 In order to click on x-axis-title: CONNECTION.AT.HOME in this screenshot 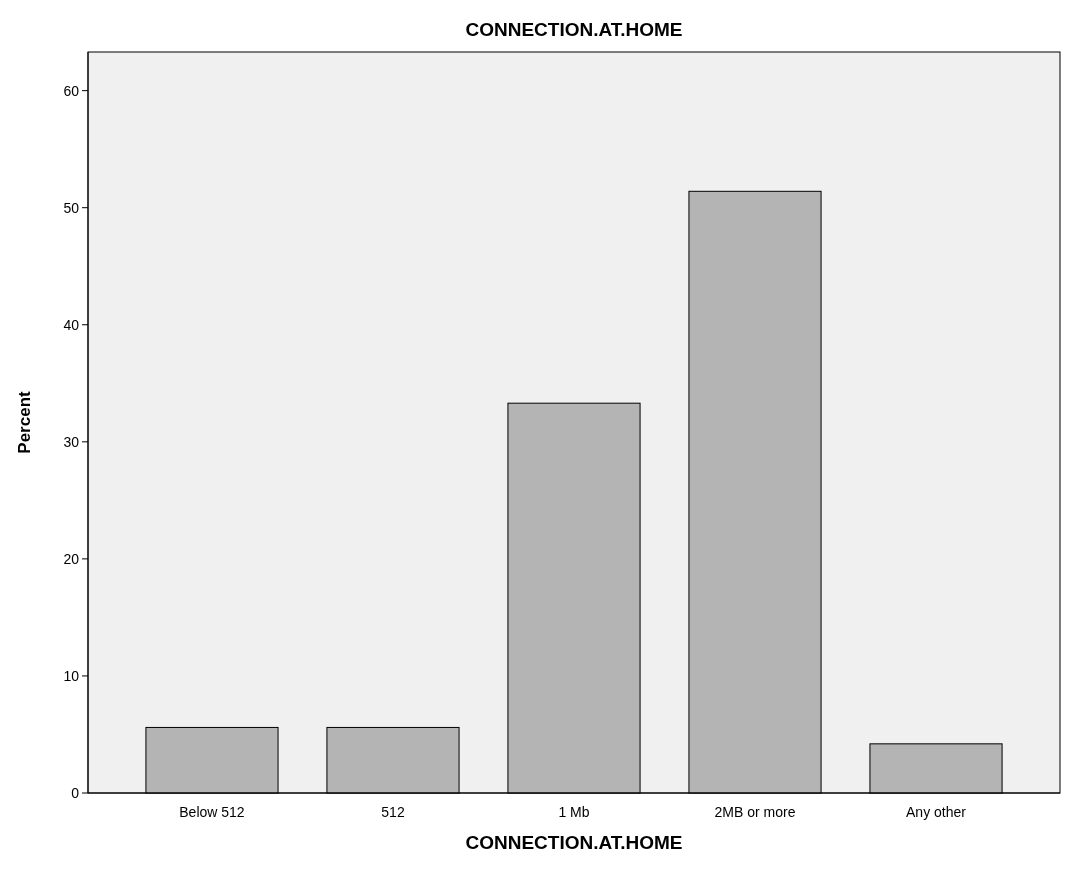, I will do `click(574, 842)`.